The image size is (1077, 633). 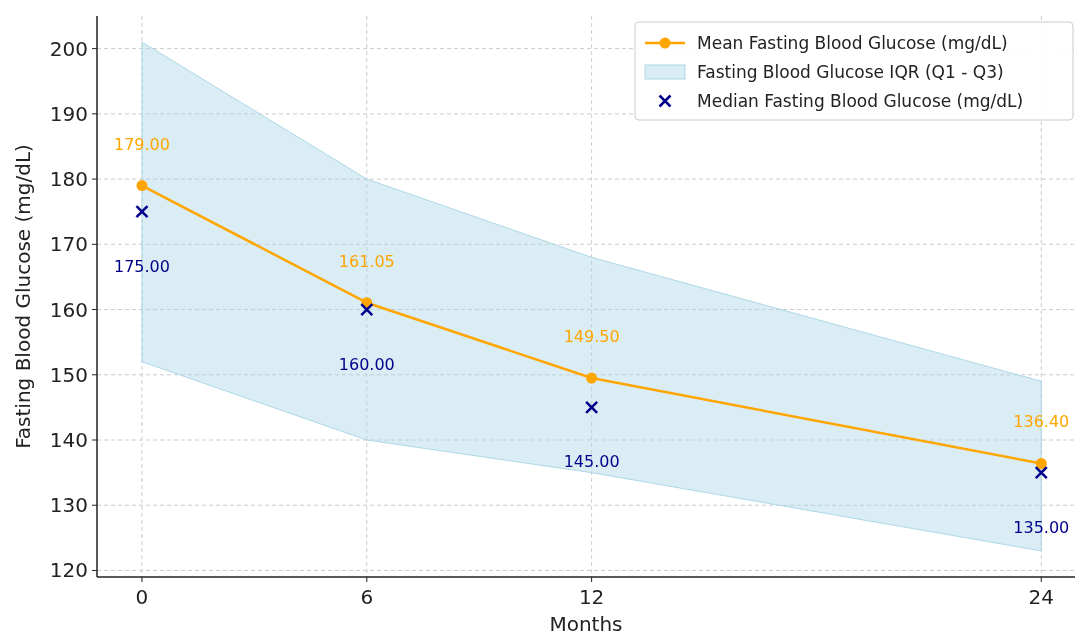 I want to click on data-label: 149.50, so click(x=591, y=337).